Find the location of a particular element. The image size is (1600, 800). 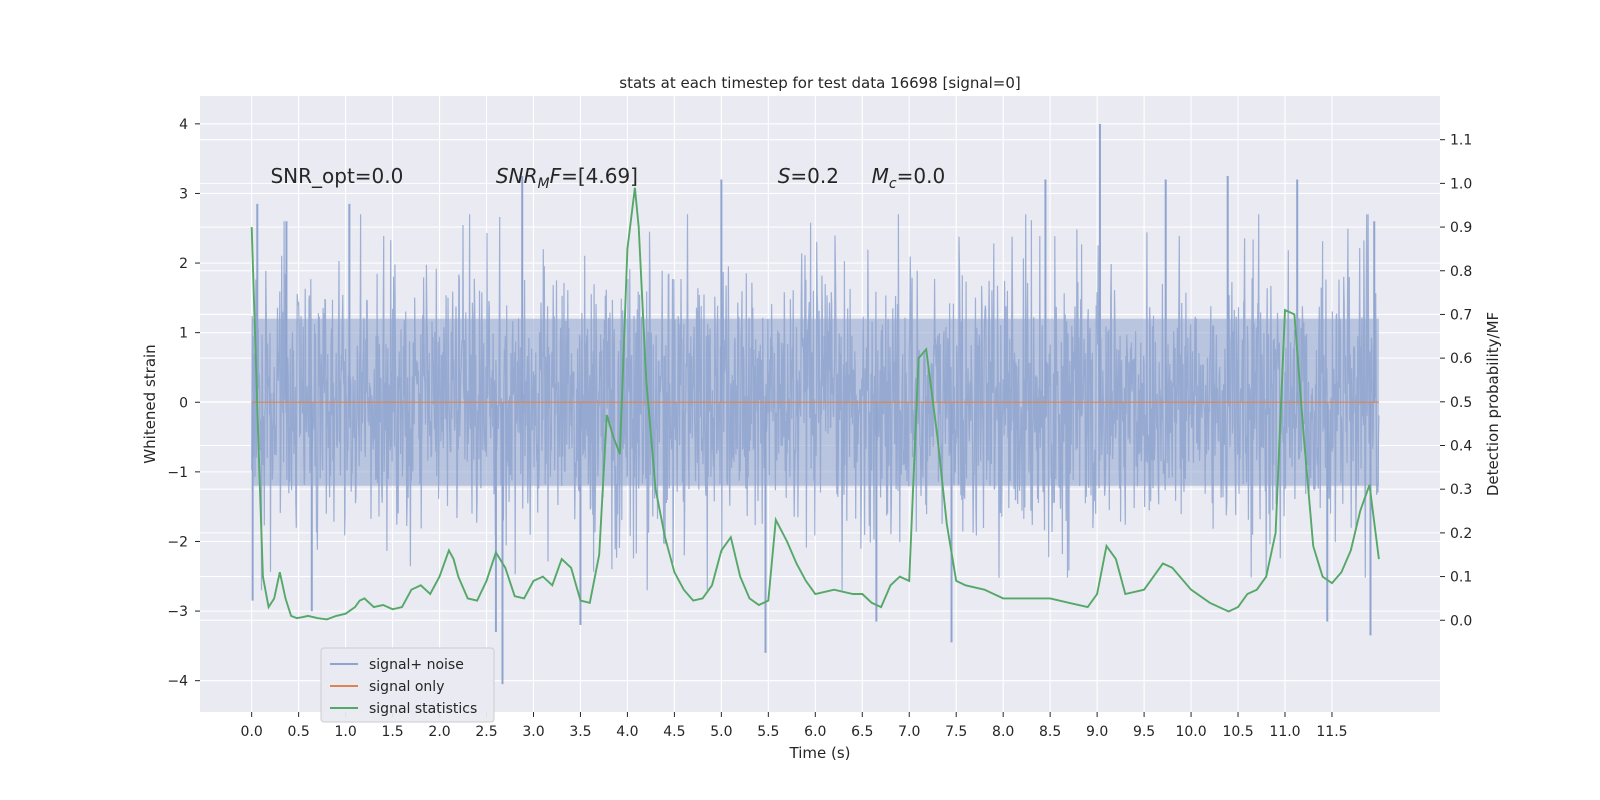

y-right-tick-label: 0.9 is located at coordinates (1461, 228).